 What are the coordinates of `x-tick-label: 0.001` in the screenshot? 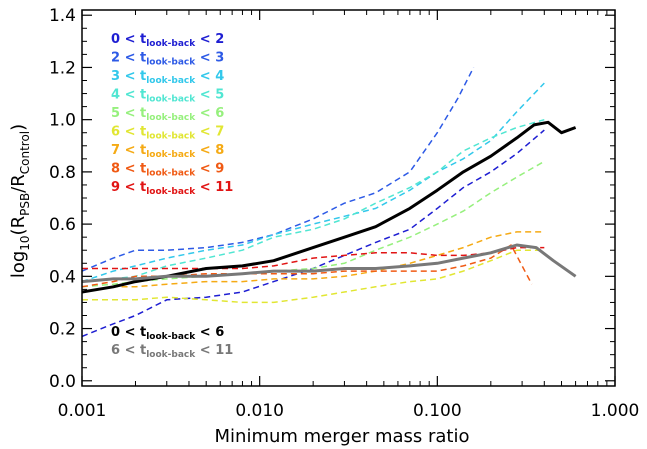 It's located at (82, 411).